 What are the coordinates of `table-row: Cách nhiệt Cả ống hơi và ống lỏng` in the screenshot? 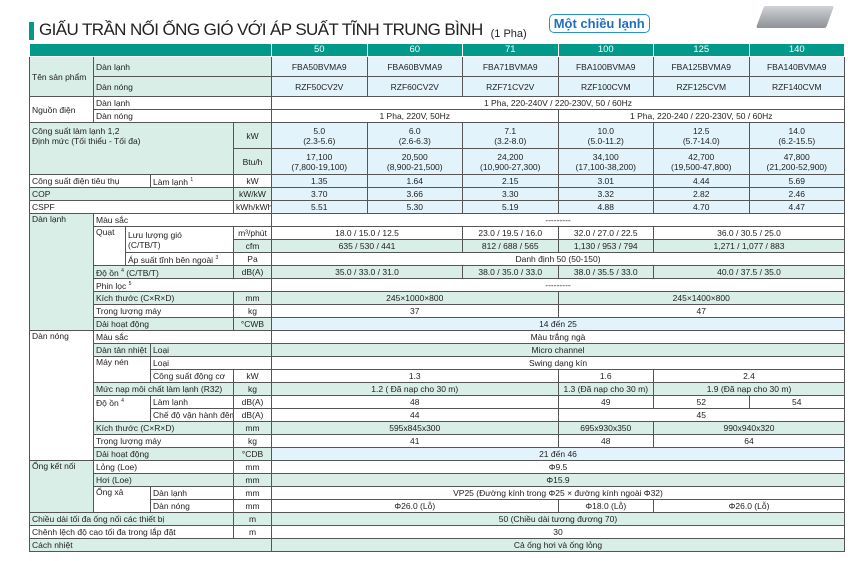 It's located at (437, 545).